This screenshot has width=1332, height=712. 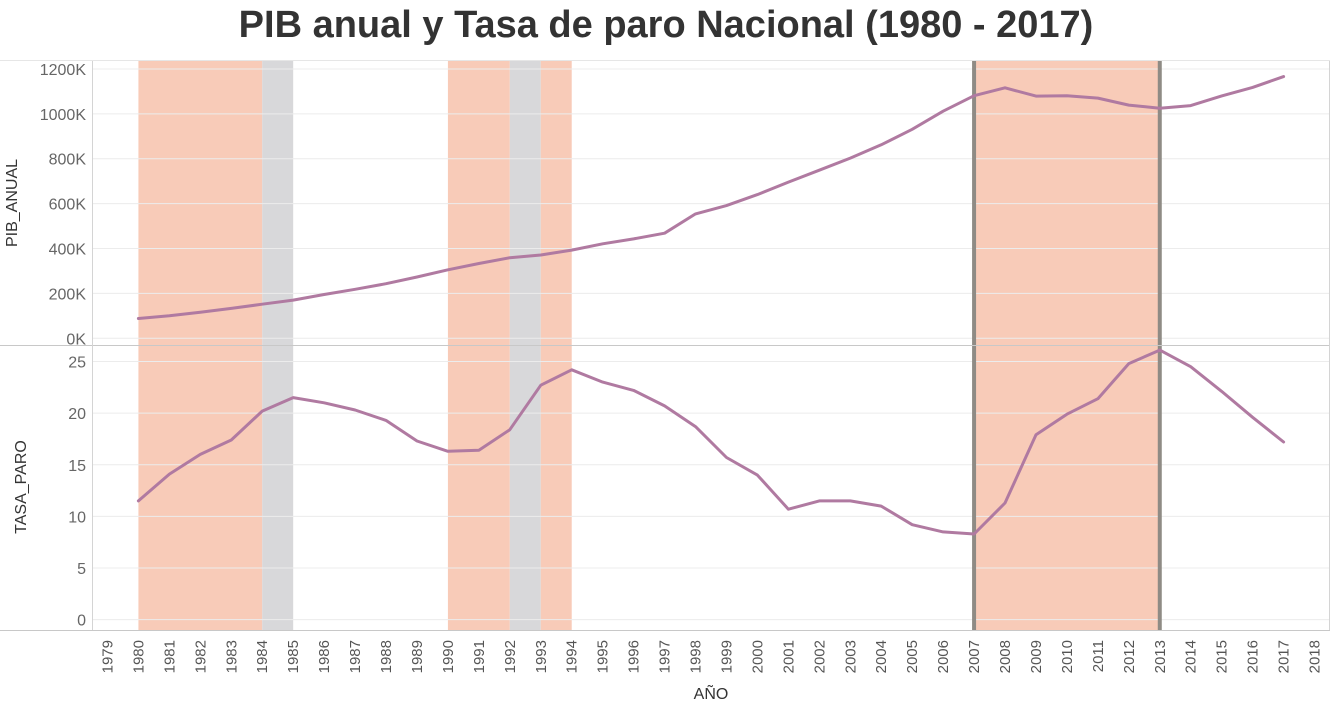 What do you see at coordinates (81, 569) in the screenshot?
I see `y-tick-label-tasa-paro-1: 5` at bounding box center [81, 569].